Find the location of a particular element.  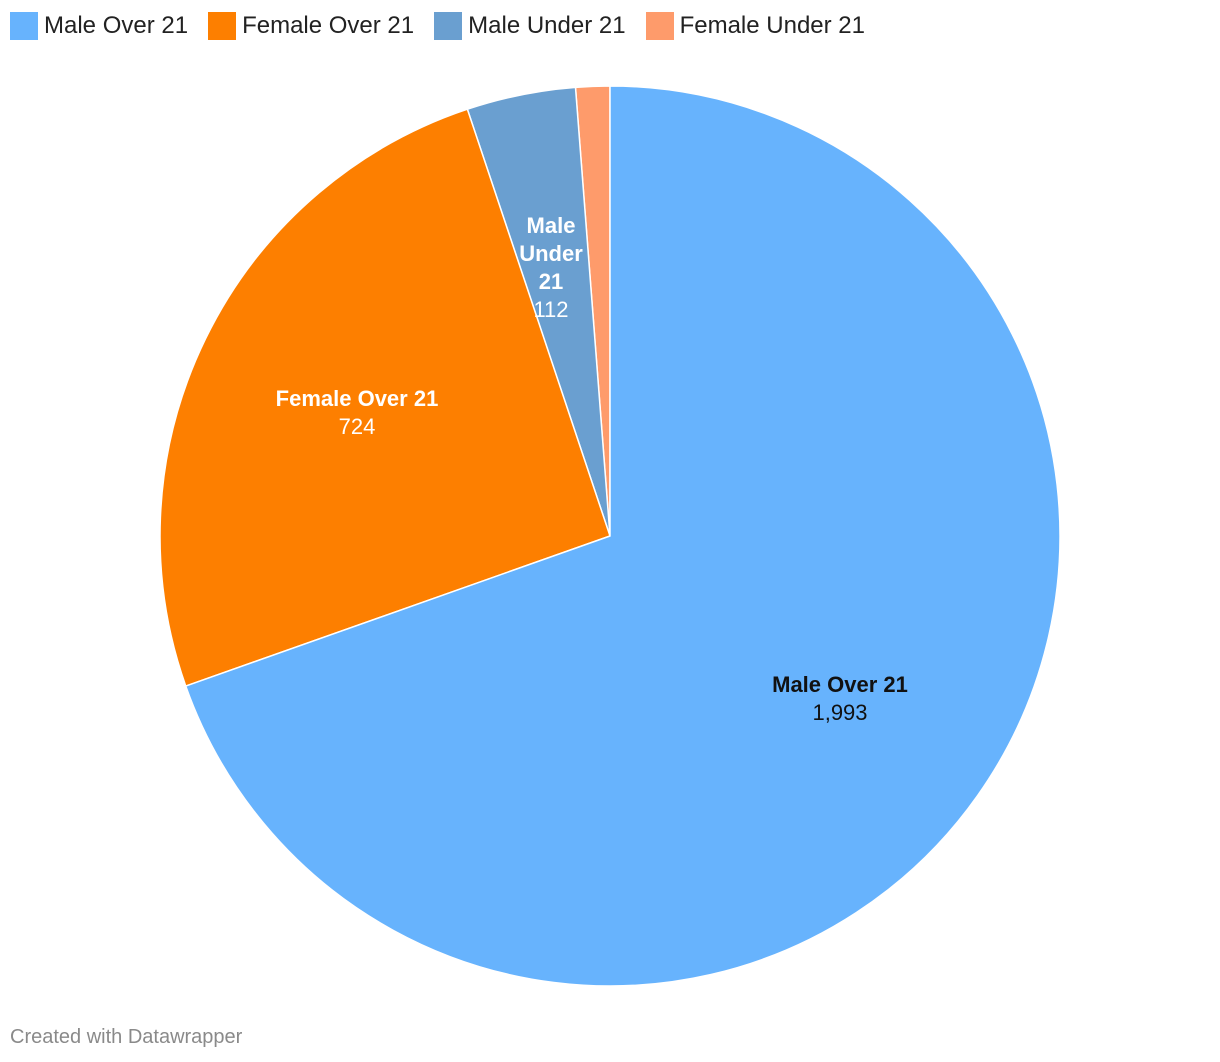

slice-label-name-female-over-21-line-1: Female Over 21 is located at coordinates (357, 398).